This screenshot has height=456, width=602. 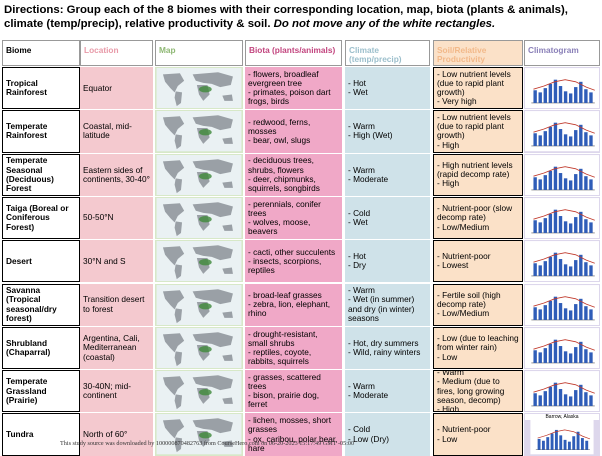 What do you see at coordinates (41, 174) in the screenshot?
I see `biome-name: Temperate Seasonal (Deciduous) Forest` at bounding box center [41, 174].